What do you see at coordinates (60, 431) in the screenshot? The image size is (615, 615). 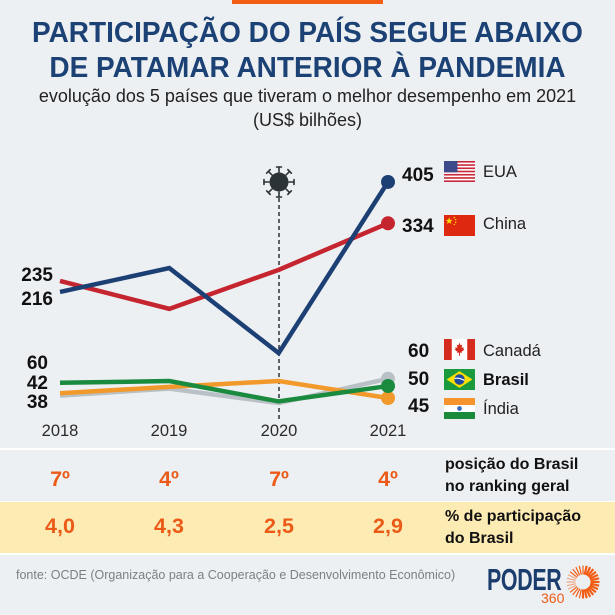 I see `x-tick-label: 2018` at bounding box center [60, 431].